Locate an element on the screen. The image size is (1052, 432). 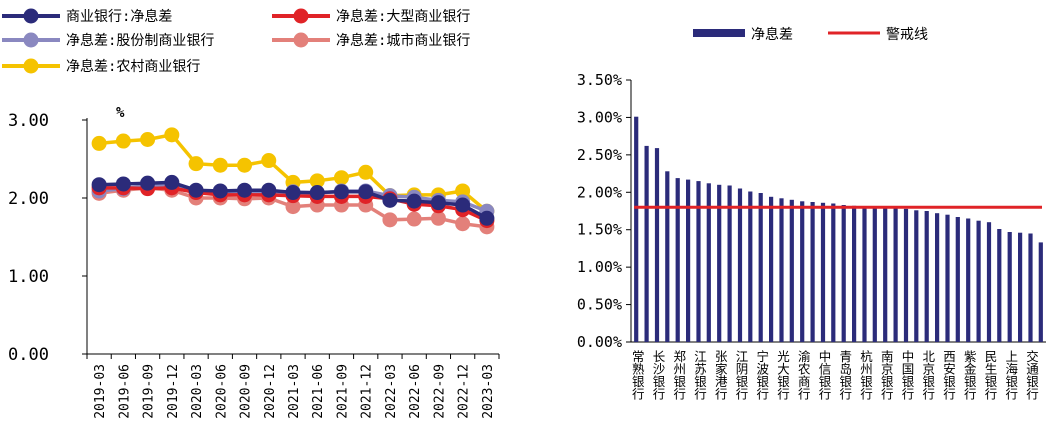
right-legend-line-label: 警戒线 is located at coordinates (907, 35).